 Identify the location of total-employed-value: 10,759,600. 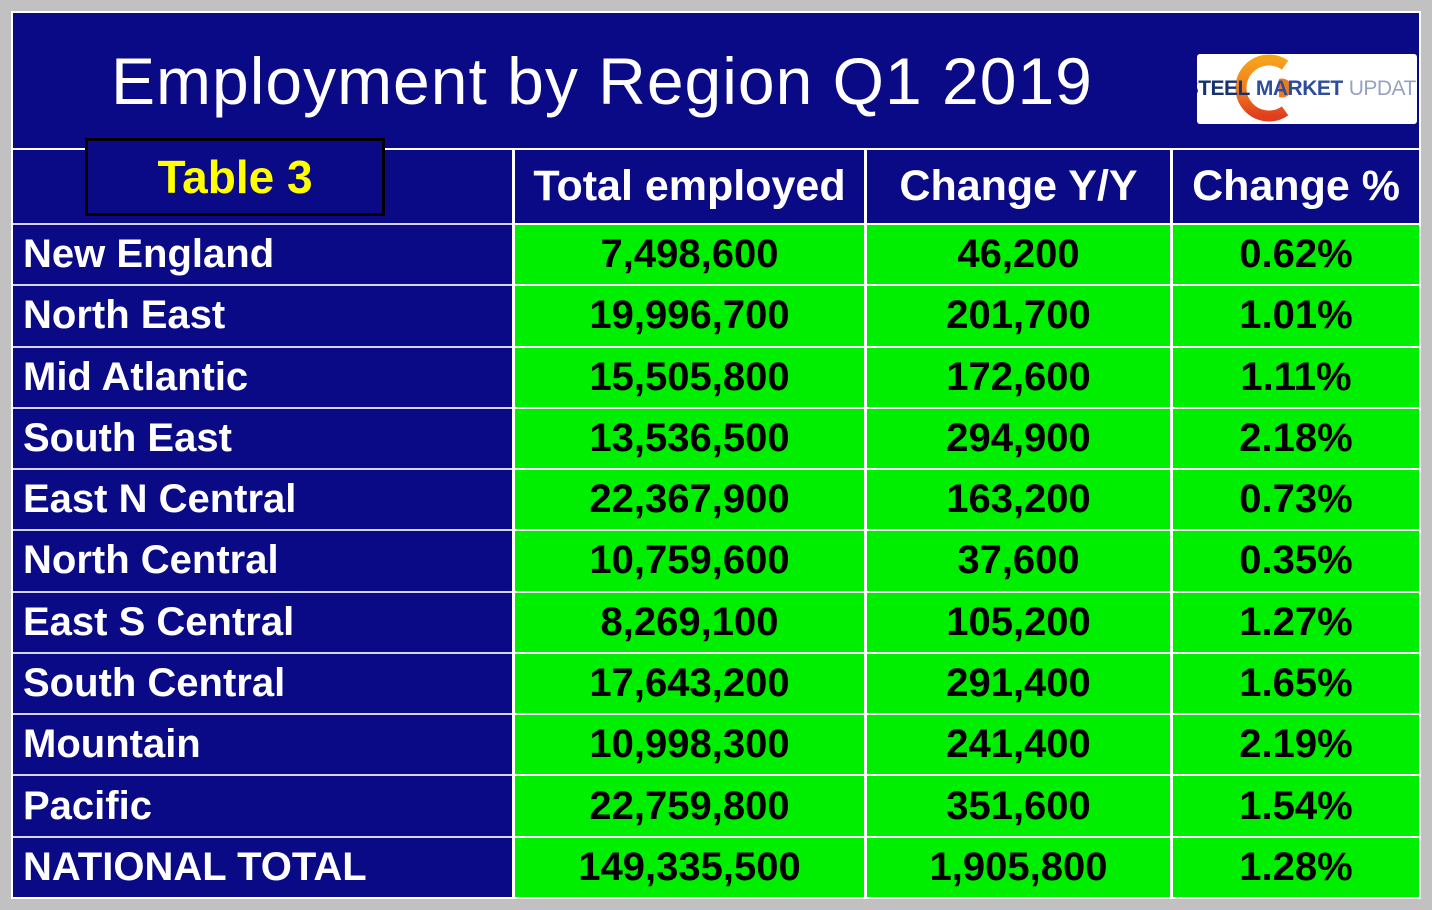
(688, 560).